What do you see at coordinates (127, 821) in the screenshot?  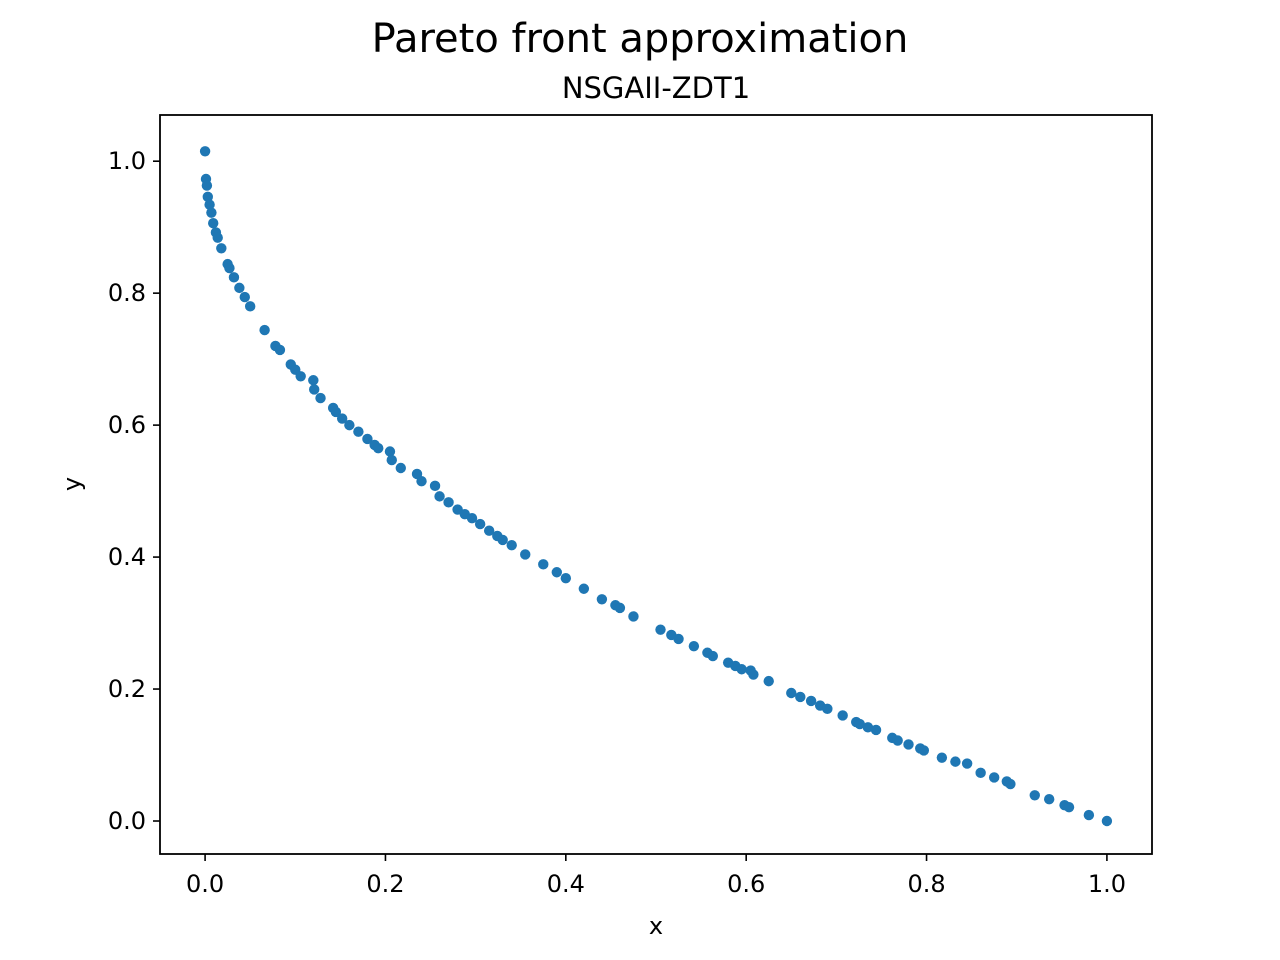 I see `y-tick-label: 0.0` at bounding box center [127, 821].